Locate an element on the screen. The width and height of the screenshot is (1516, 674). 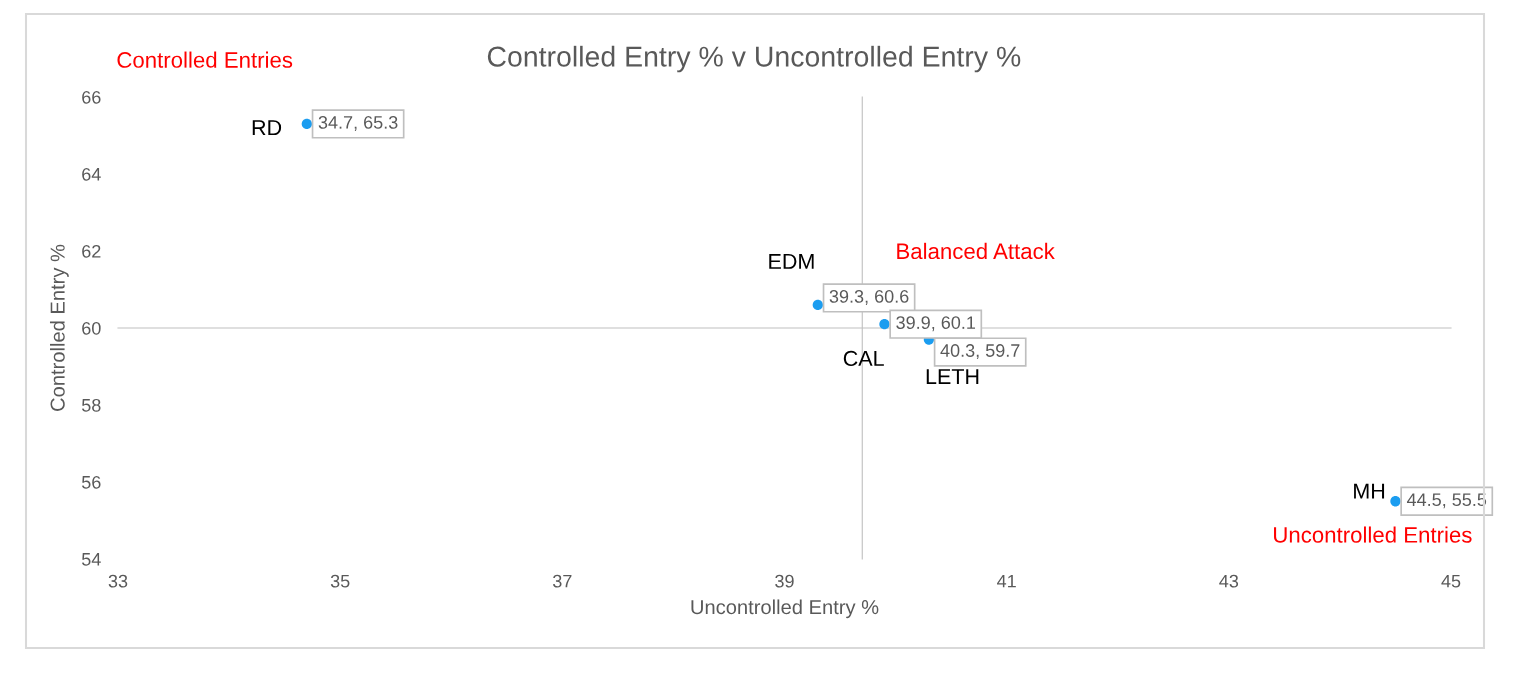
x-tick-label: 43 is located at coordinates (1229, 581).